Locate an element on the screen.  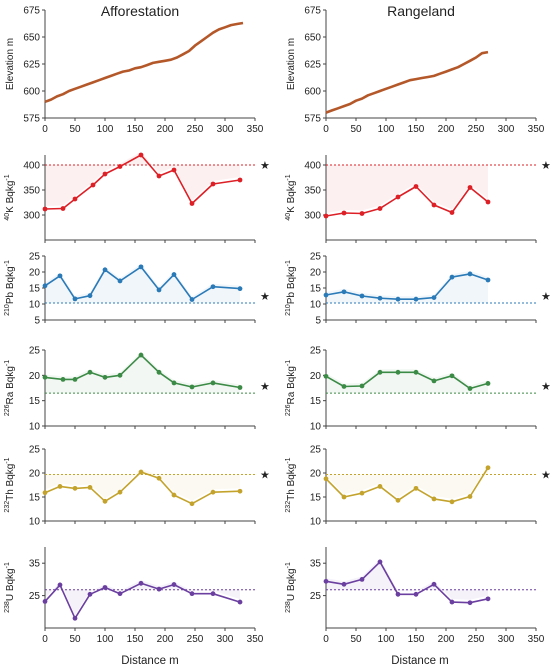
y-tick-label: 675 is located at coordinates (312, 11).